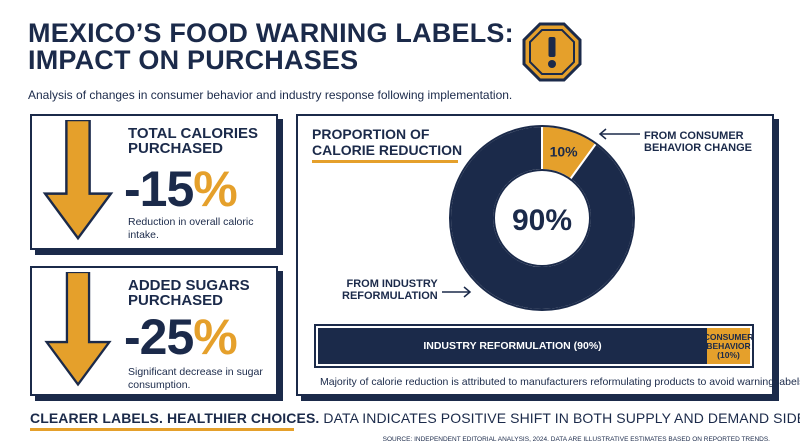 Image resolution: width=800 pixels, height=447 pixels. I want to click on bar-segment-consumer: CONSUMER BEHAVIOR (10%), so click(728, 346).